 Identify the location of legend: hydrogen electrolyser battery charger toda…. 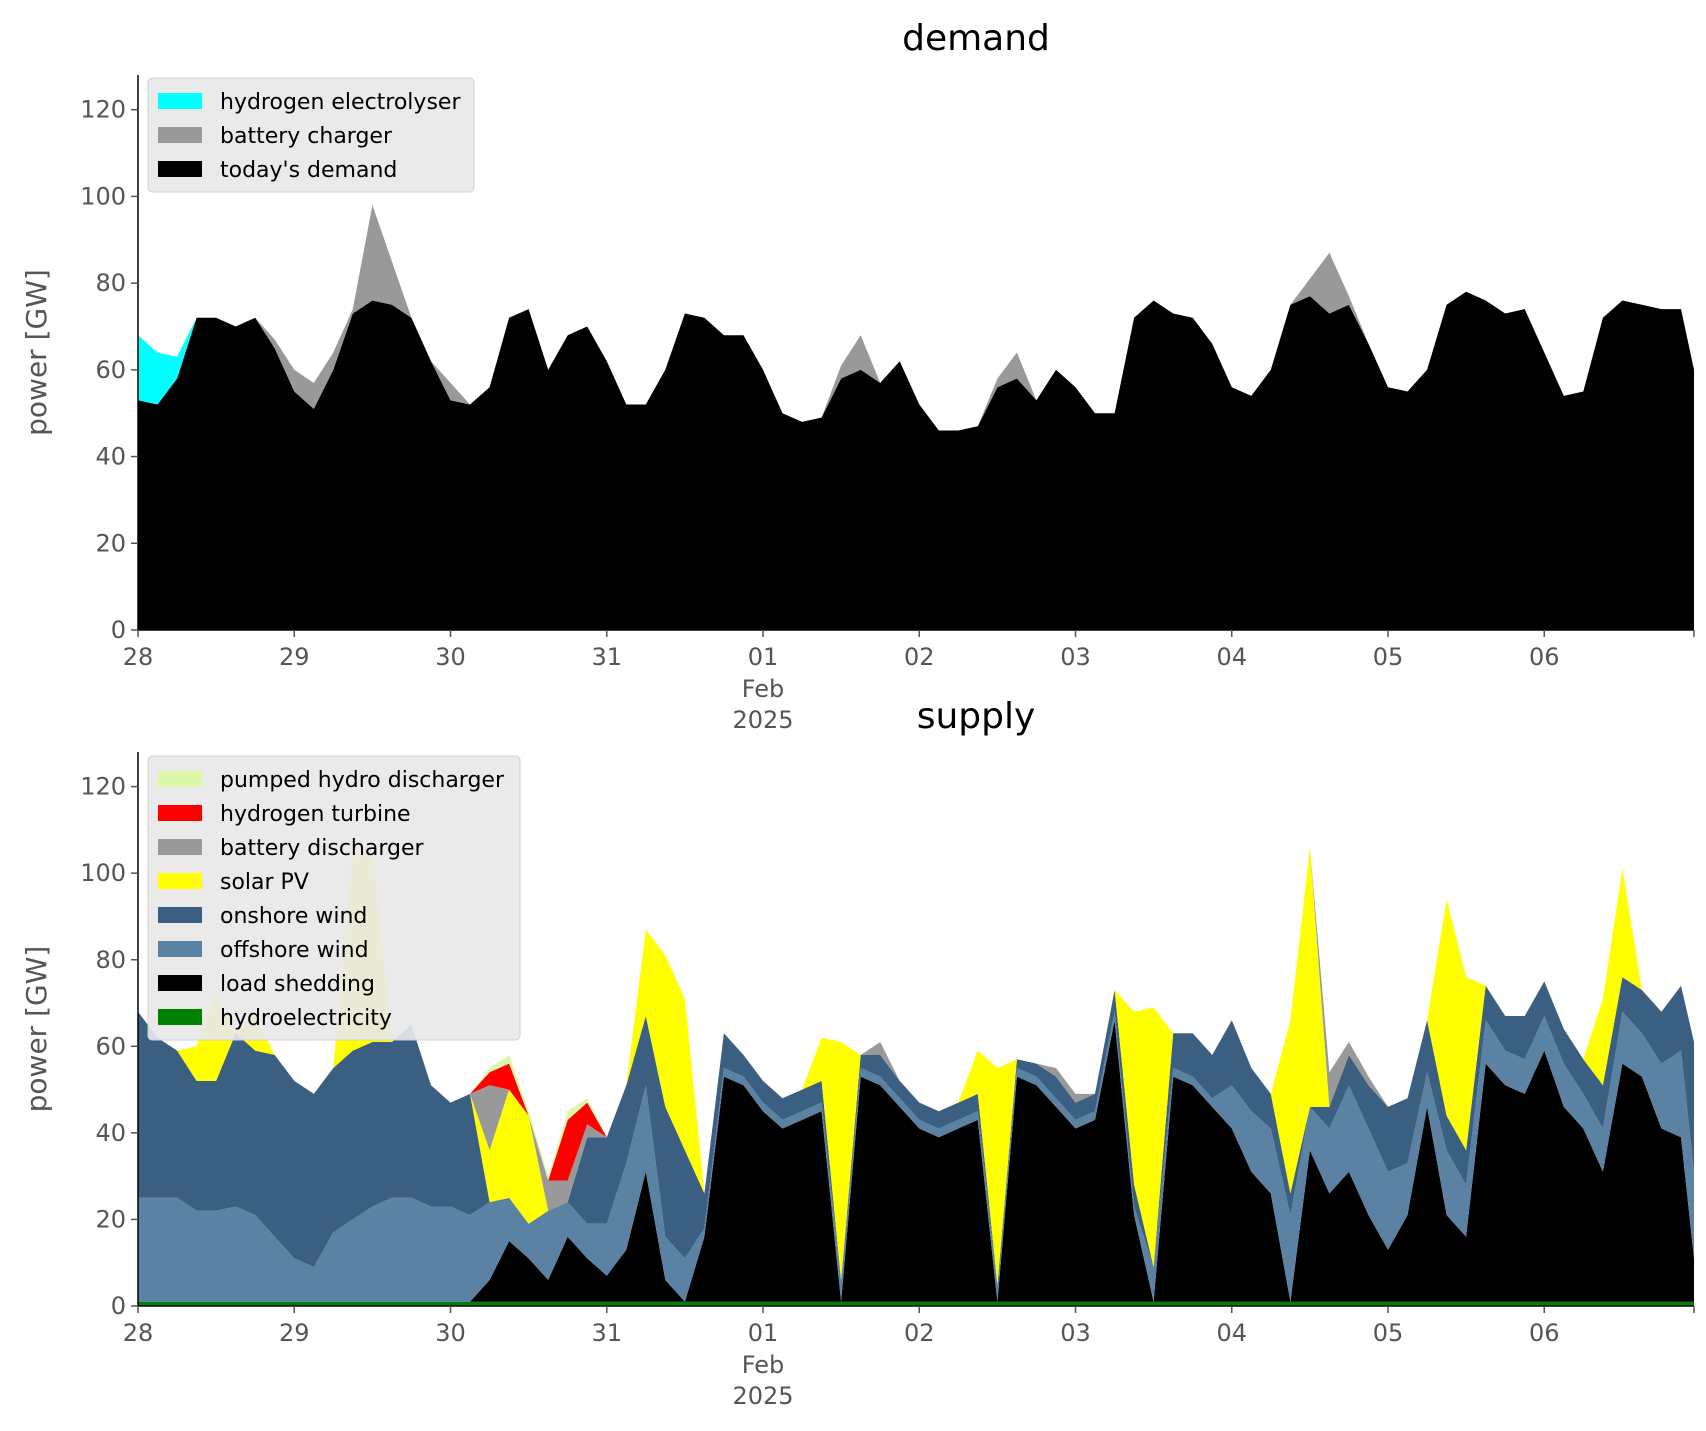
(311, 135).